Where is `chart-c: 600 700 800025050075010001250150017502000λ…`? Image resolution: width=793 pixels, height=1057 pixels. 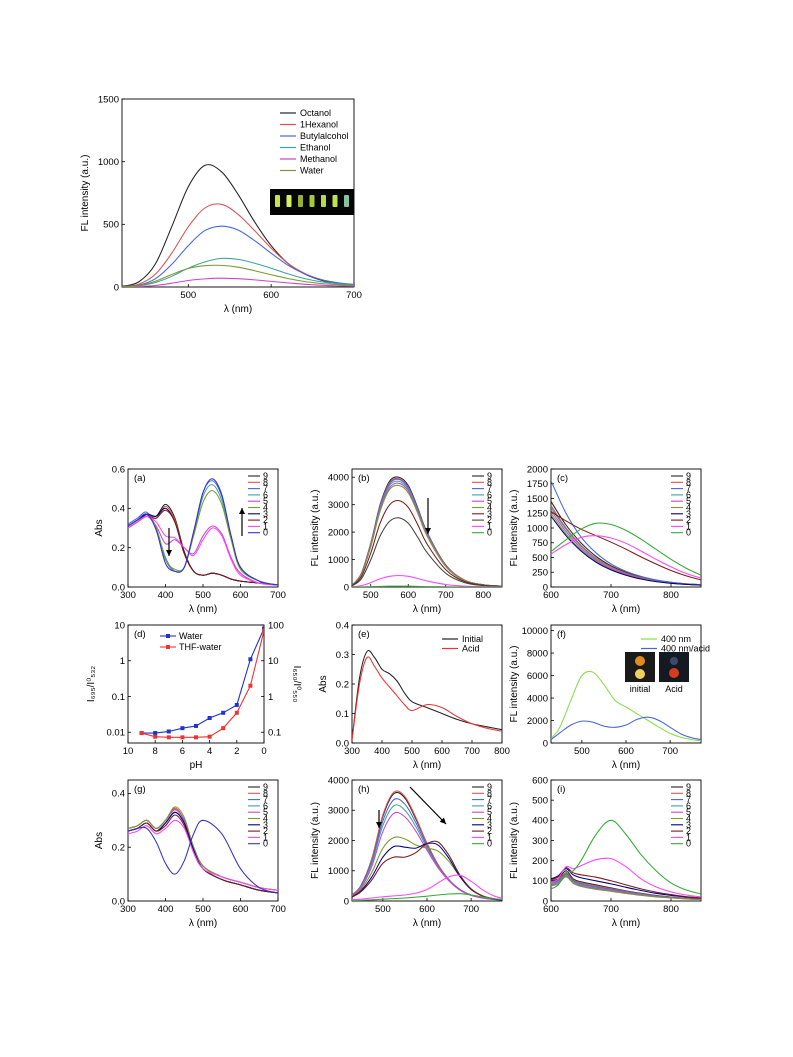
chart-c: 600 700 800025050075010001250150017502000λ… is located at coordinates (605, 539).